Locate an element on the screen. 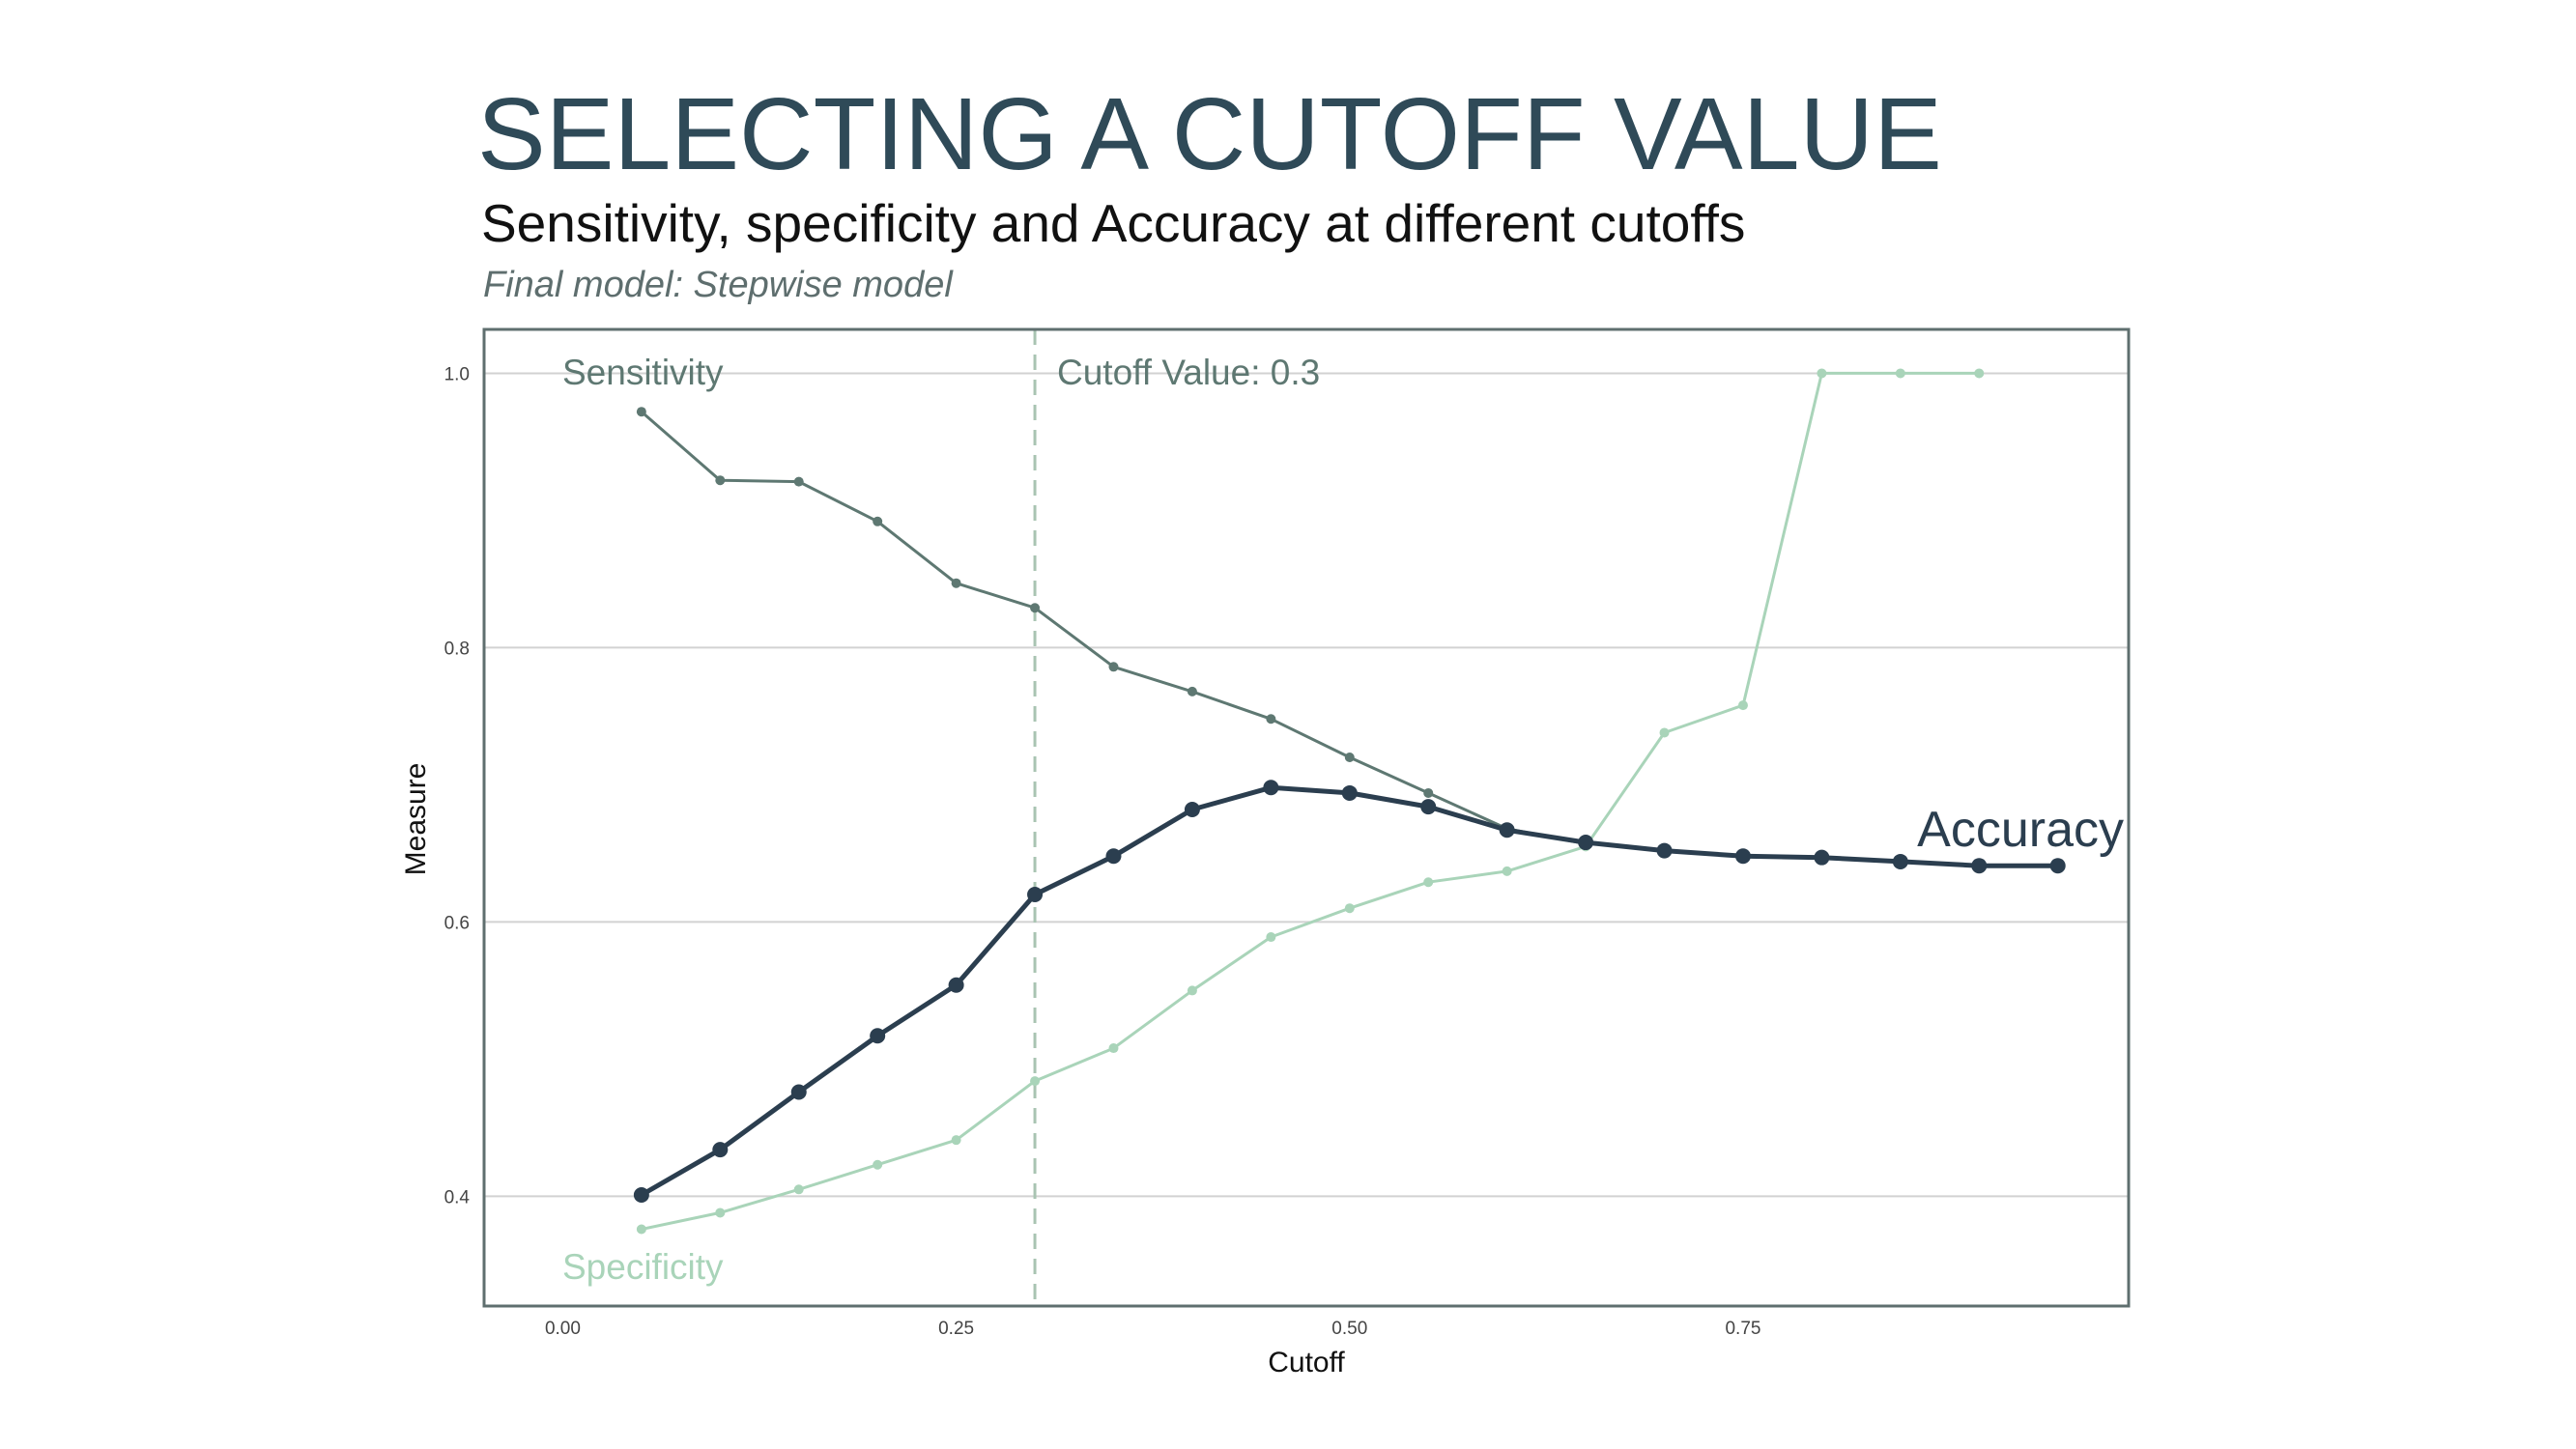  x-axis-label: Cutoff is located at coordinates (1307, 1362).